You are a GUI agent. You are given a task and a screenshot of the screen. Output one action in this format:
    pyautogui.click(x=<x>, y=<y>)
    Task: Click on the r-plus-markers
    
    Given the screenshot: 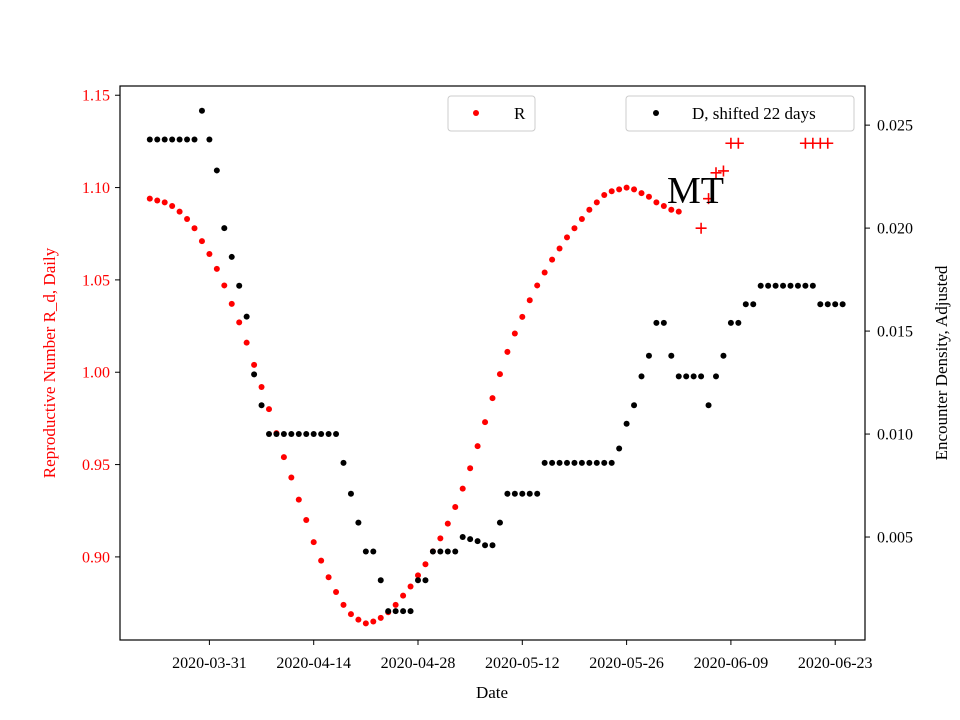 What is the action you would take?
    pyautogui.click(x=764, y=185)
    